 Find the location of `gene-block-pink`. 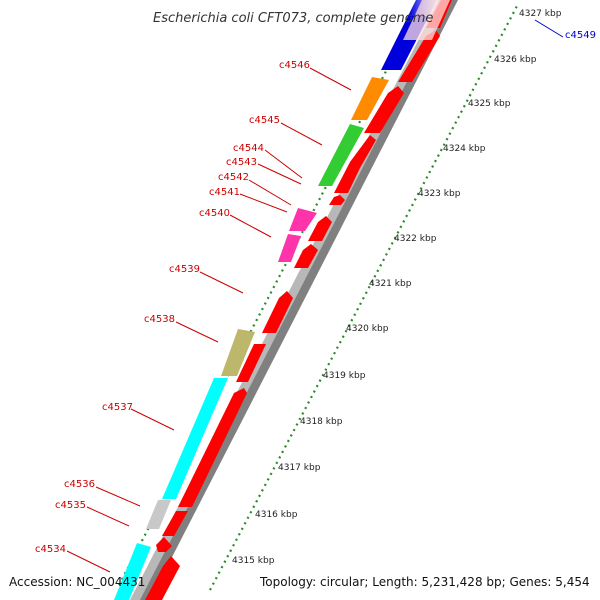

gene-block-pink is located at coordinates (426, 20).